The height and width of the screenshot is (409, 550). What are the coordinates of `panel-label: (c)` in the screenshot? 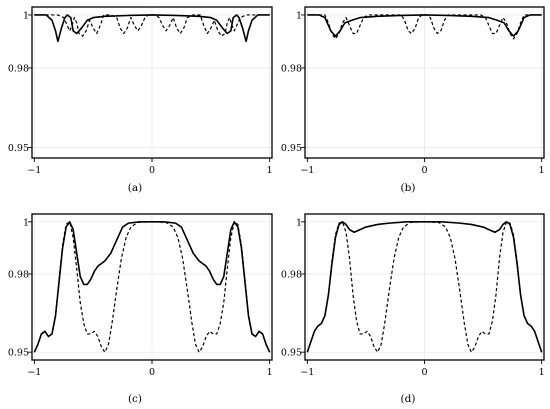 It's located at (135, 399).